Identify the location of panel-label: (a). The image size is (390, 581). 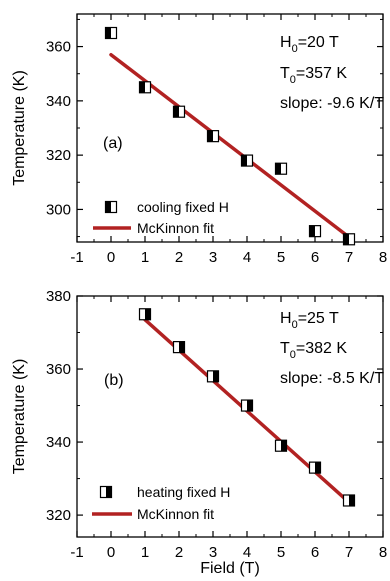
(113, 143).